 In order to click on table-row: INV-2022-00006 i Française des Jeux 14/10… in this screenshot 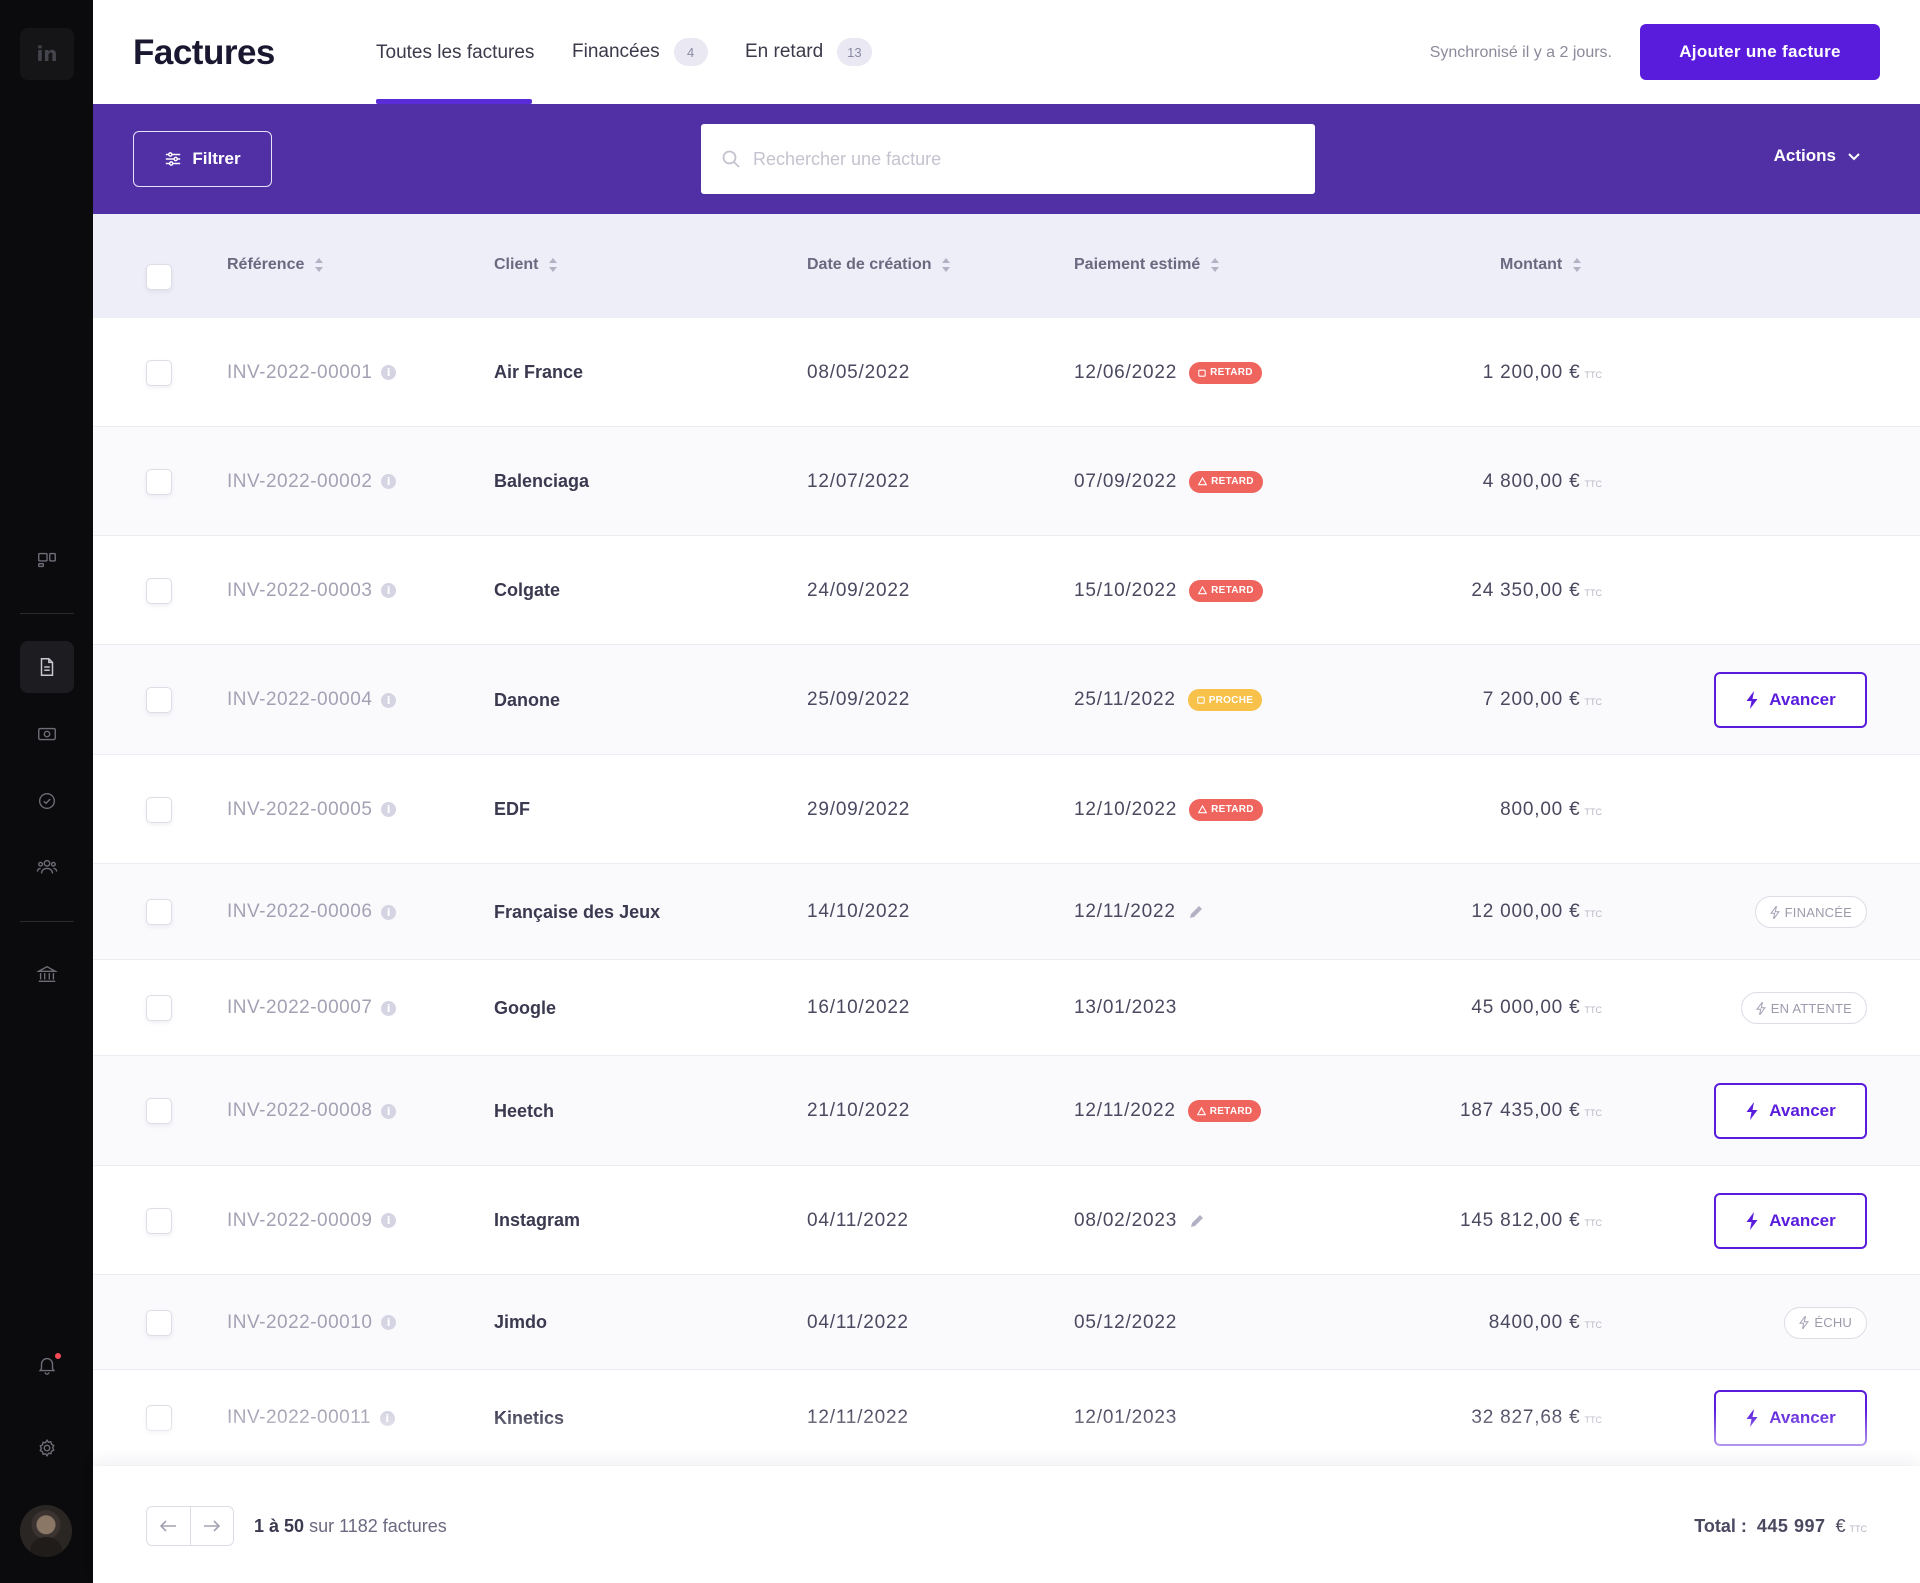, I will do `click(1006, 912)`.